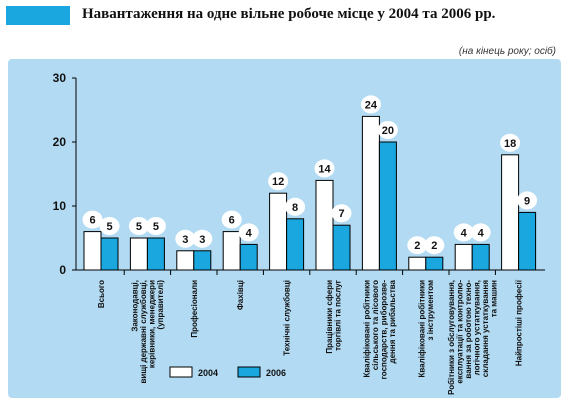 This screenshot has height=402, width=568. Describe the element at coordinates (38, 15) in the screenshot. I see `title-marker` at that location.